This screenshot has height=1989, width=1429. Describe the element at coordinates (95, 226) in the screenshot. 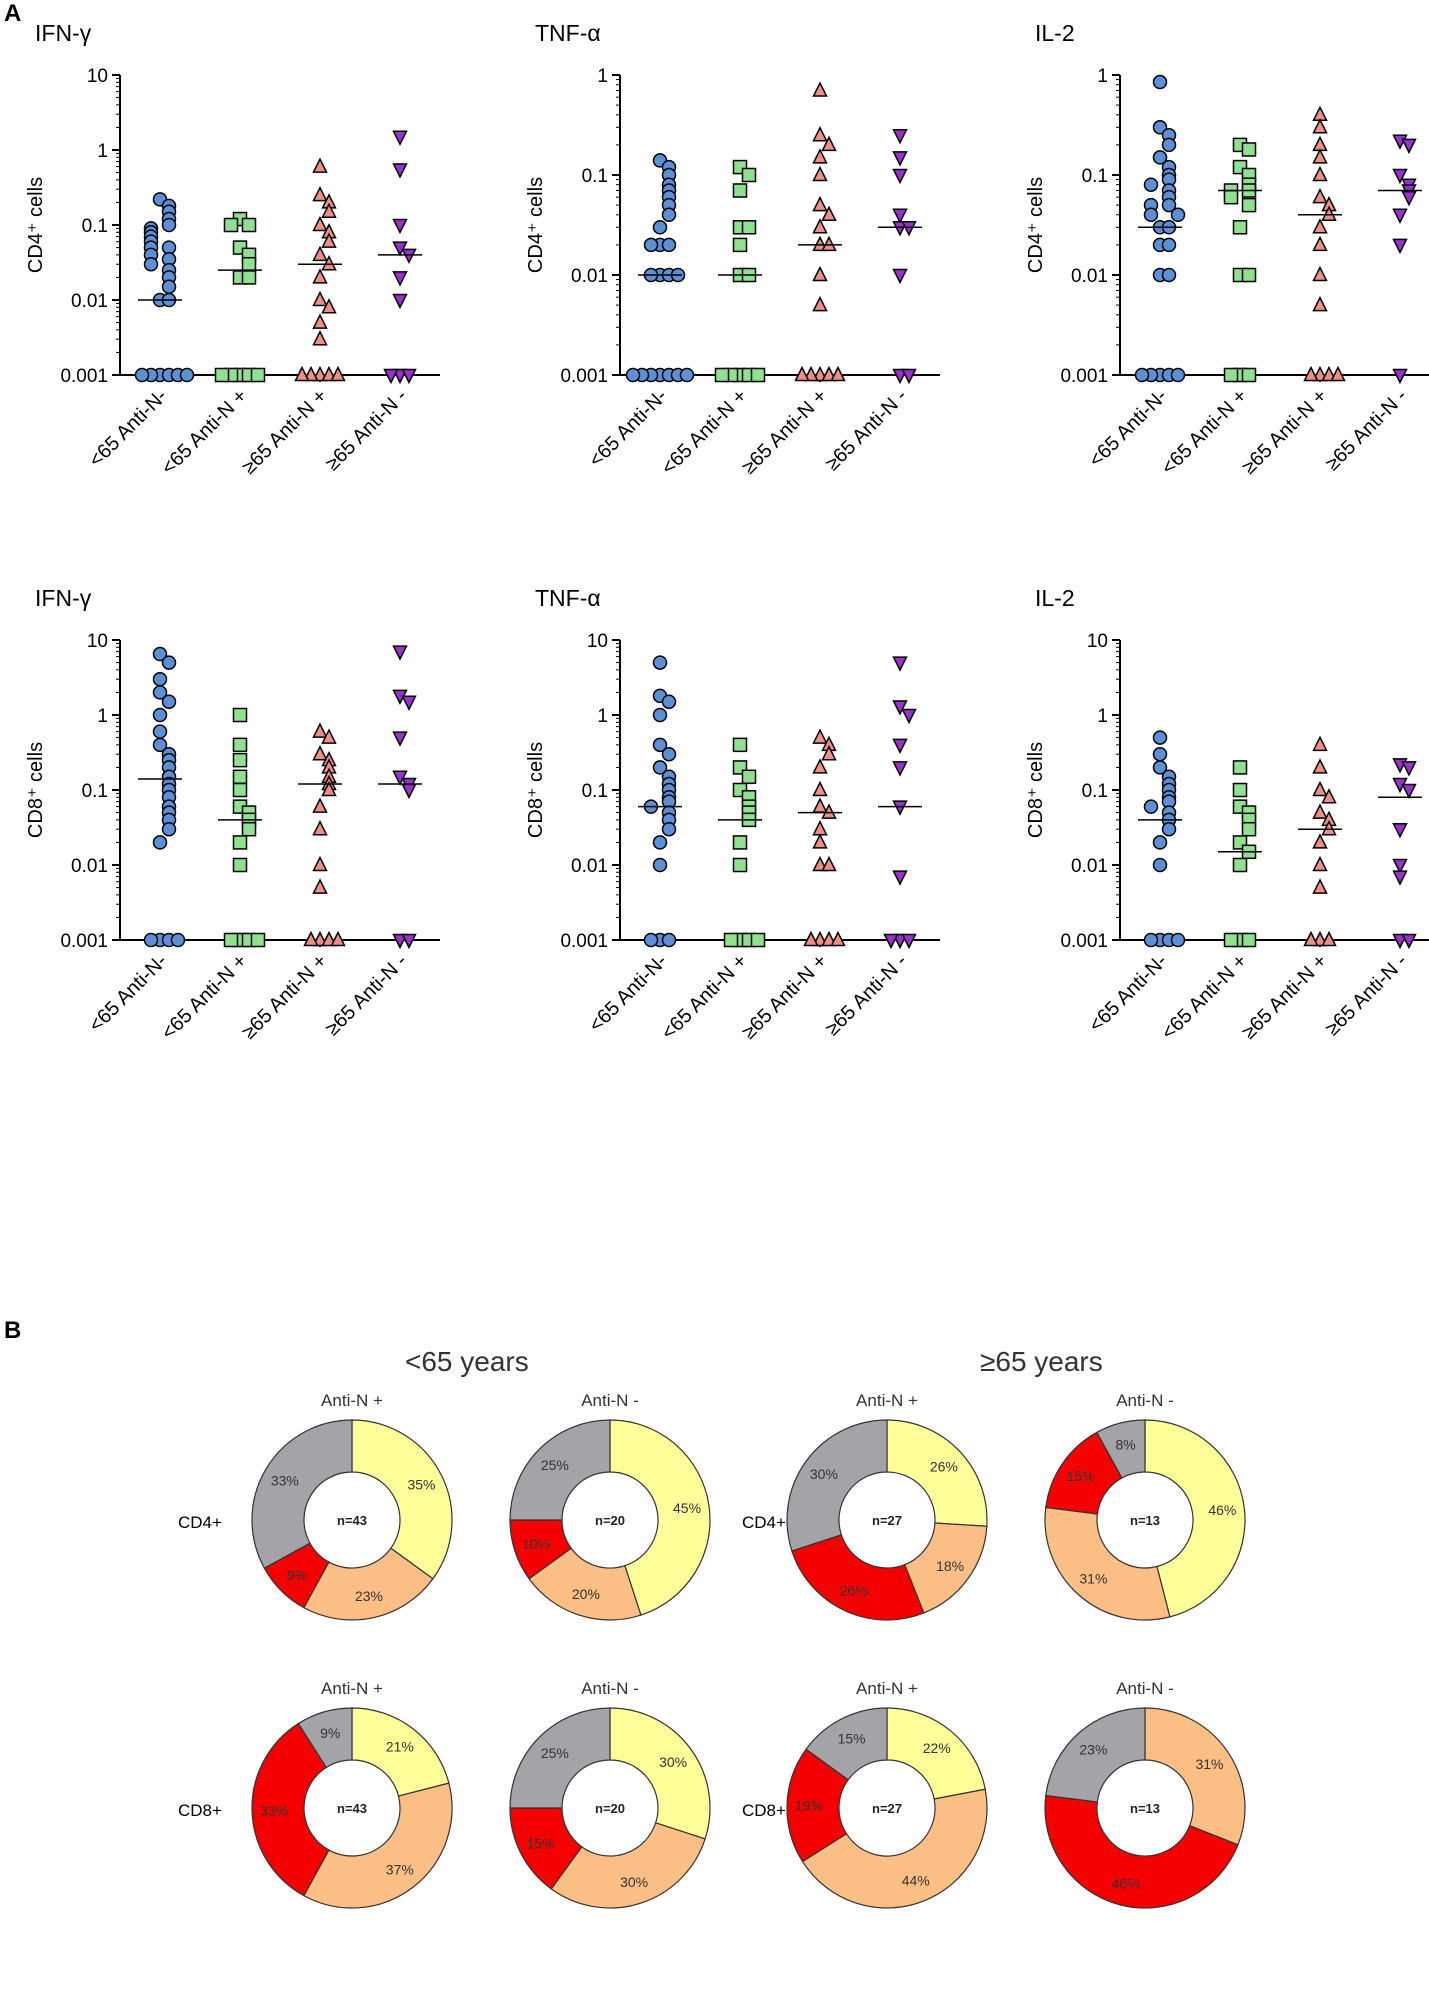

I see `y-tick-label: 0.1` at that location.